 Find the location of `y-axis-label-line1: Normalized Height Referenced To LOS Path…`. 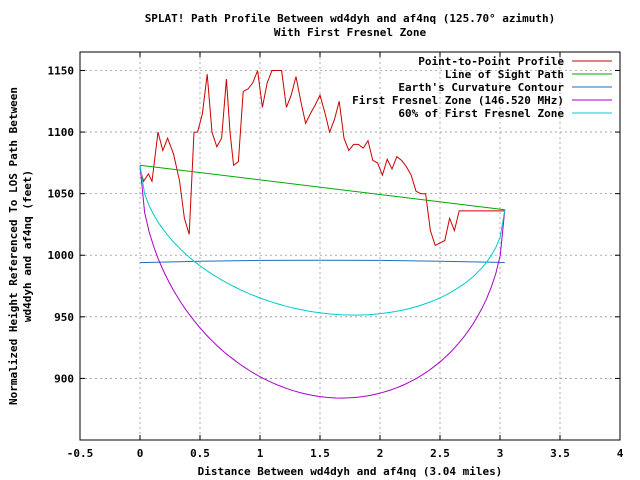

y-axis-label-line1: Normalized Height Referenced To LOS Path… is located at coordinates (13, 246).